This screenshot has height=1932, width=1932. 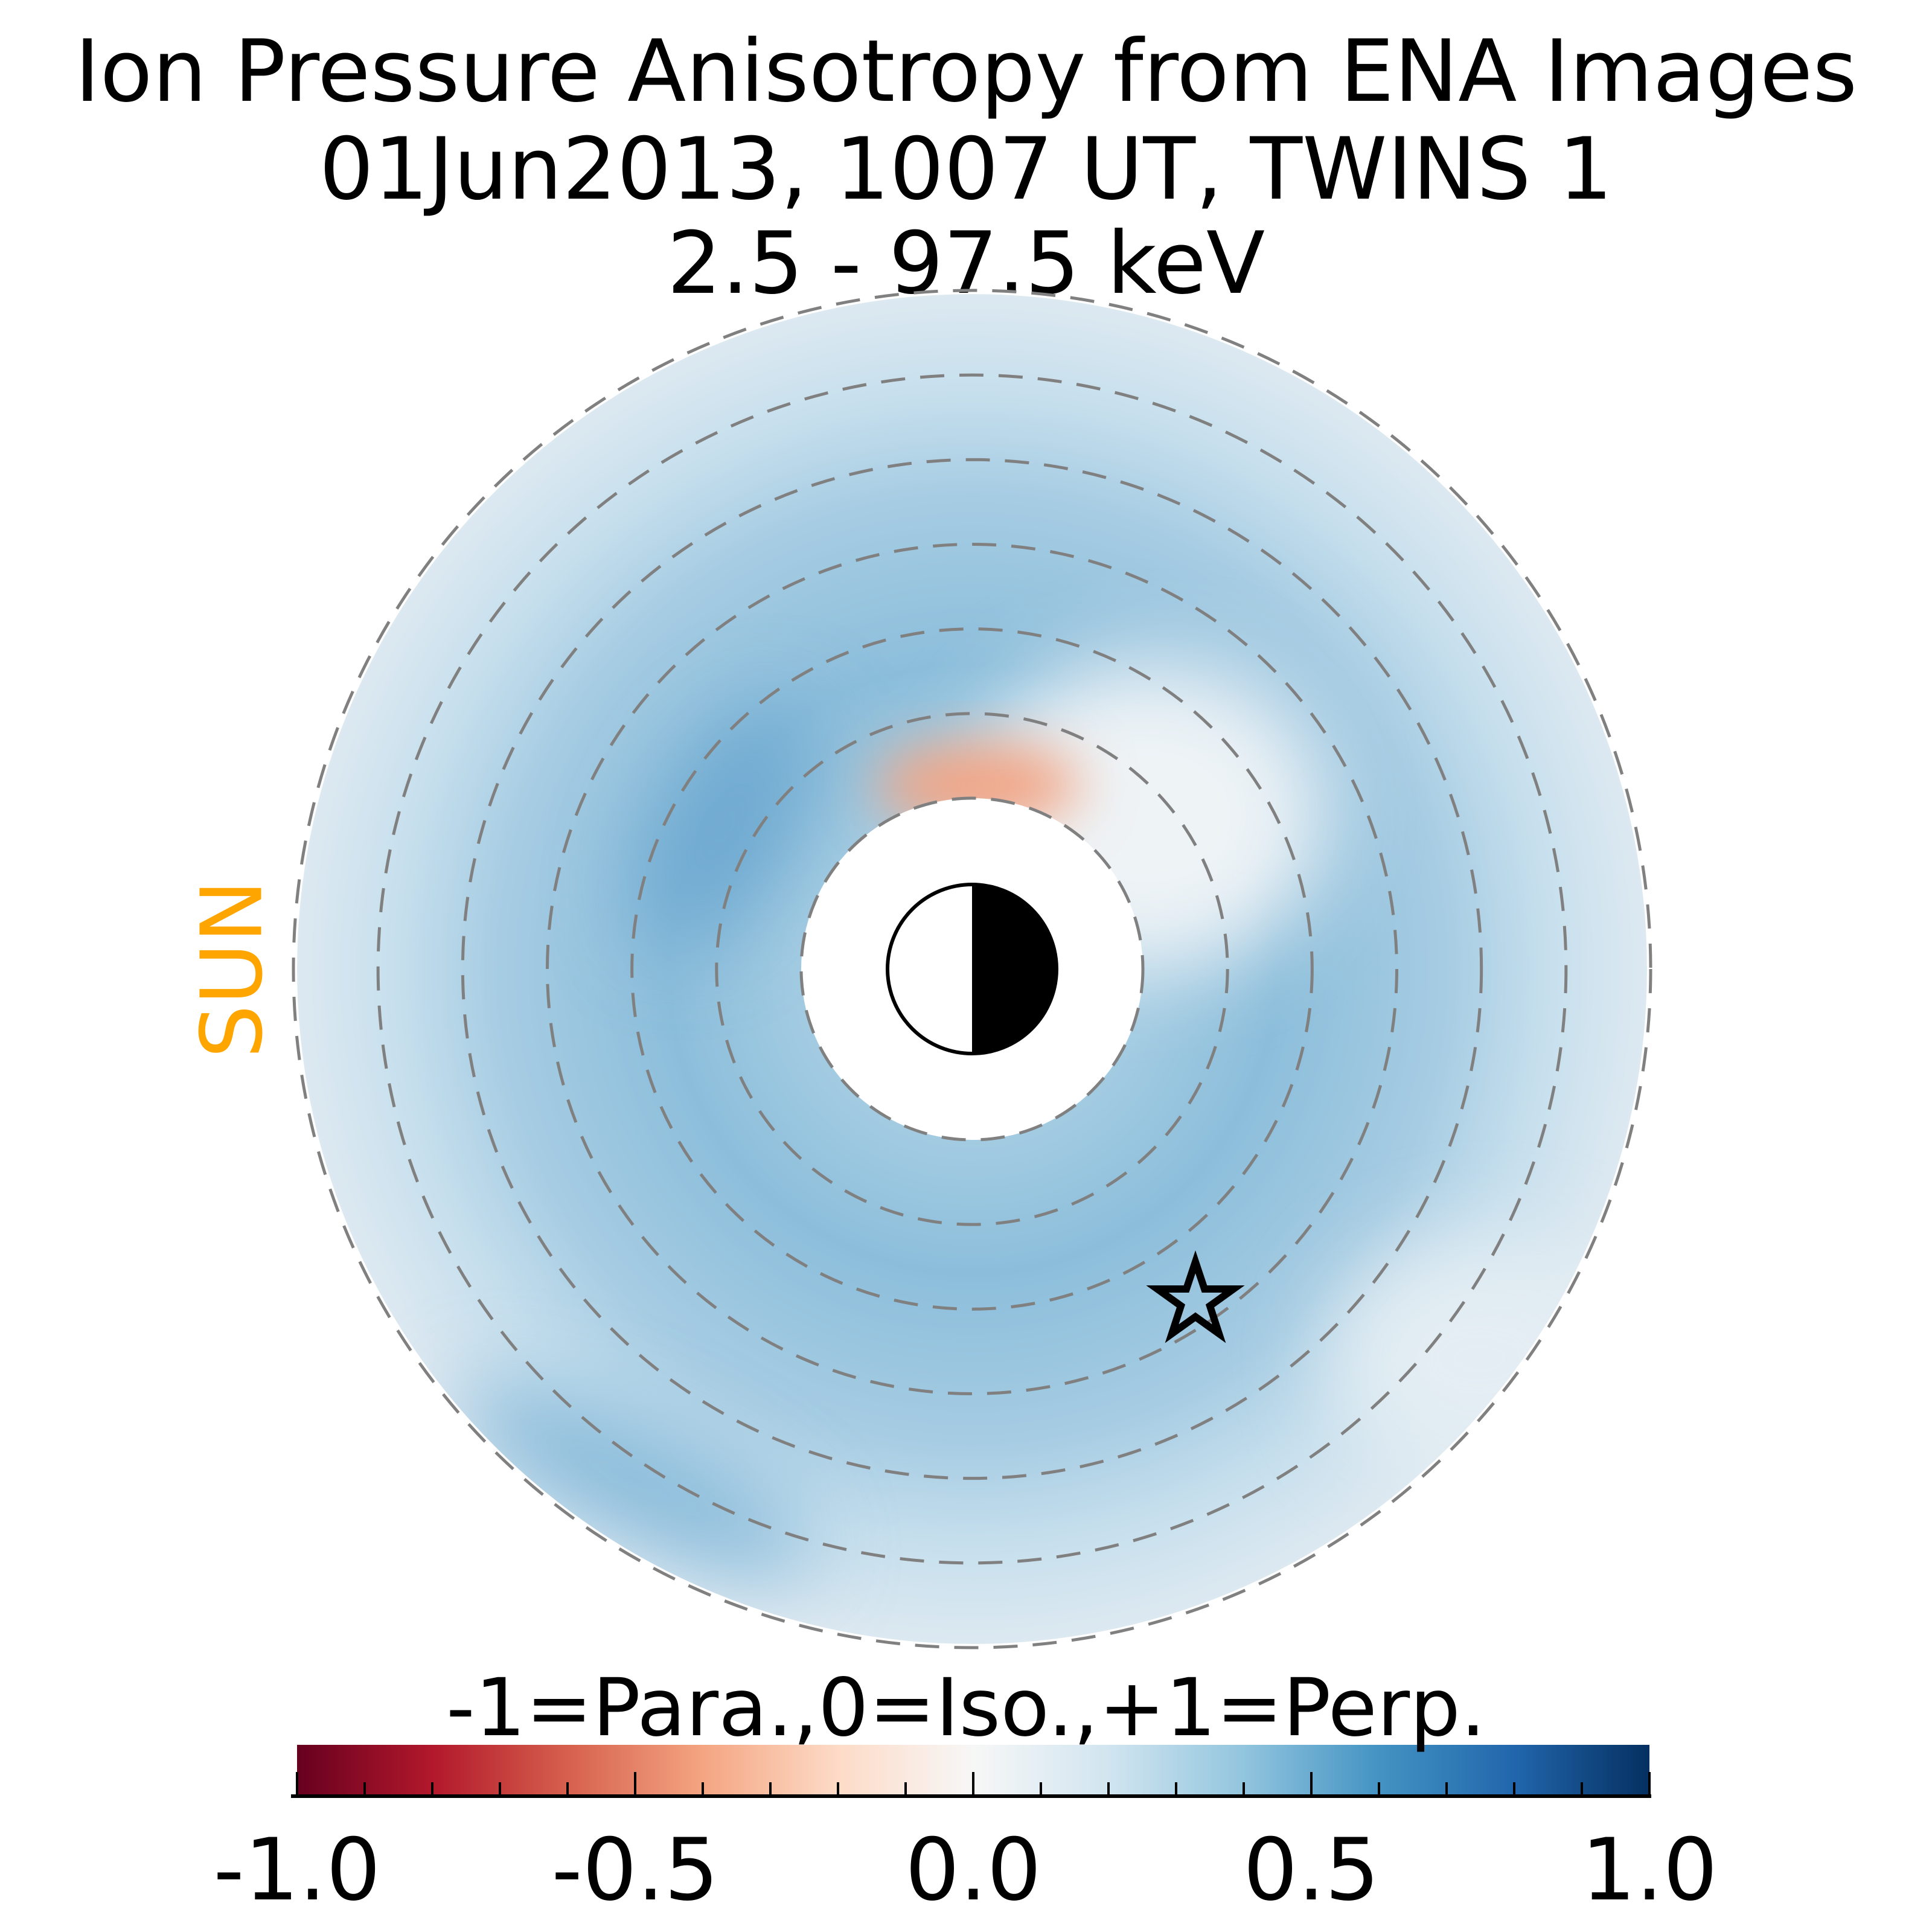 I want to click on colorbar-tick-label: -0.5, so click(x=635, y=1870).